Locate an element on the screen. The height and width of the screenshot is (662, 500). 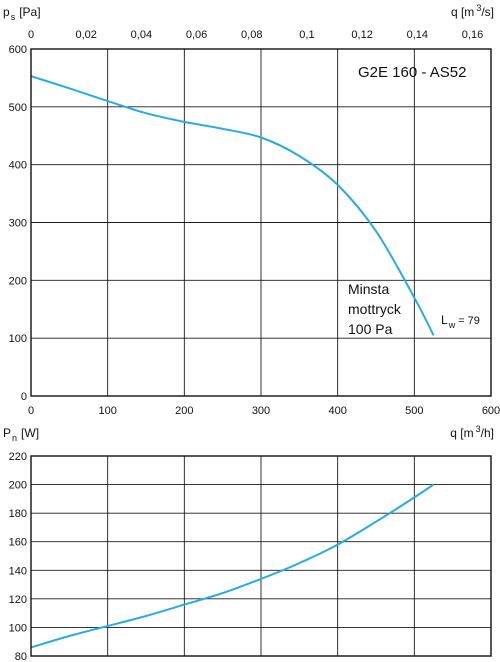
flow-m3h-tick-label: 0 is located at coordinates (31, 411).